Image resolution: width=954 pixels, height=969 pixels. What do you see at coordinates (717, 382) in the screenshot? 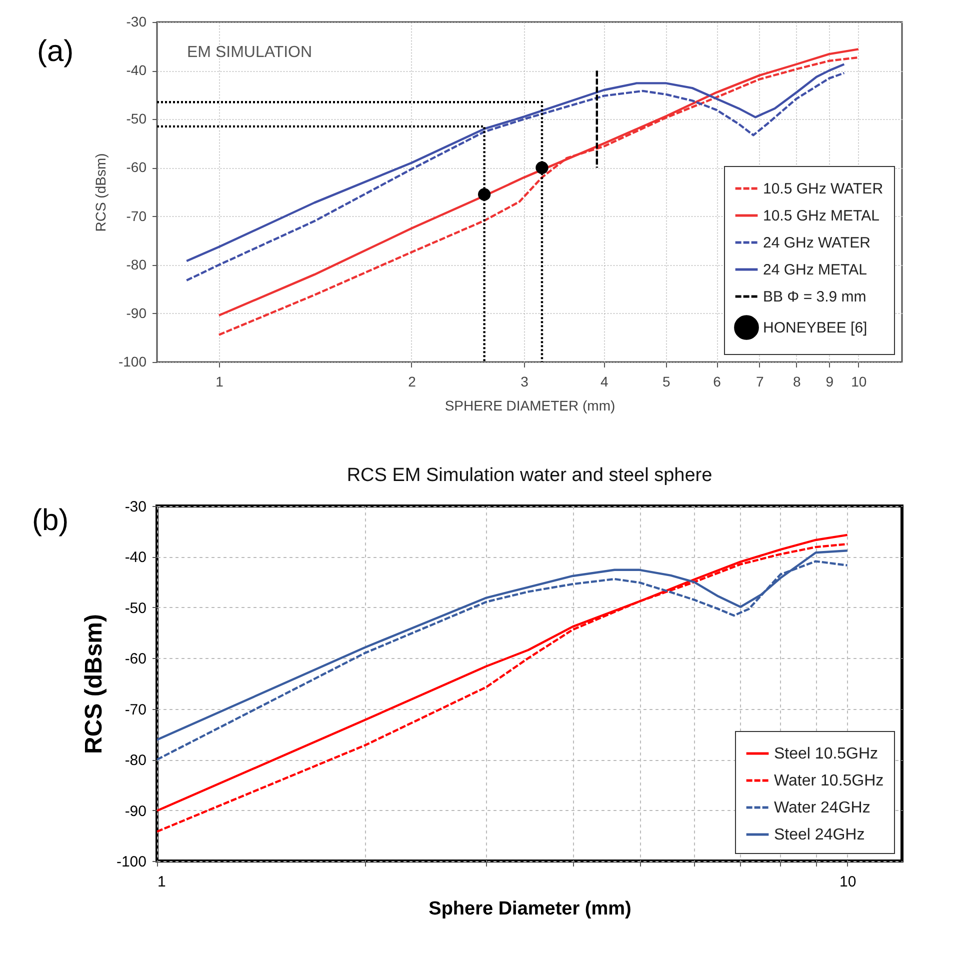
I see `x-tick-label: 6` at bounding box center [717, 382].